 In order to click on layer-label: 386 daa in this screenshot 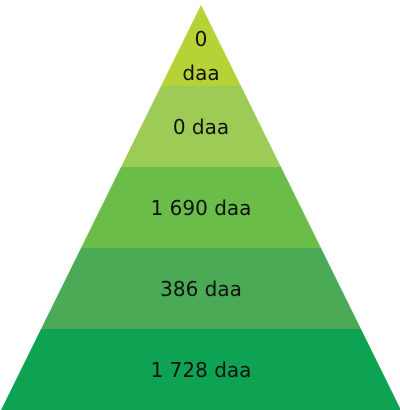, I will do `click(201, 288)`.